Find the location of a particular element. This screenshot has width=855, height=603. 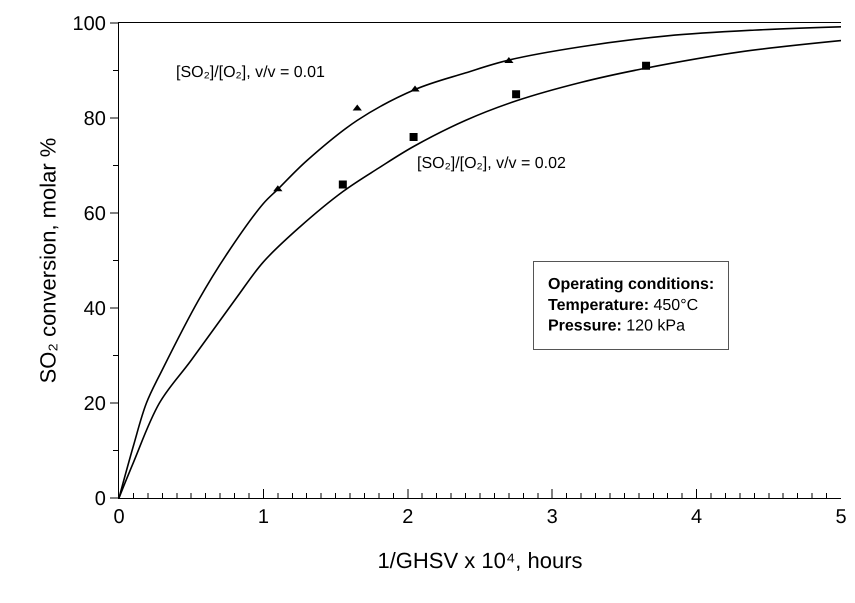

y-tick-label: 60 is located at coordinates (95, 214).